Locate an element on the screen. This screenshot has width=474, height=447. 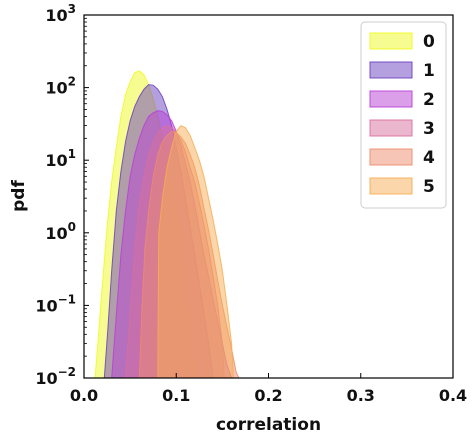
y-tick-label: 10¹ is located at coordinates (60, 158).